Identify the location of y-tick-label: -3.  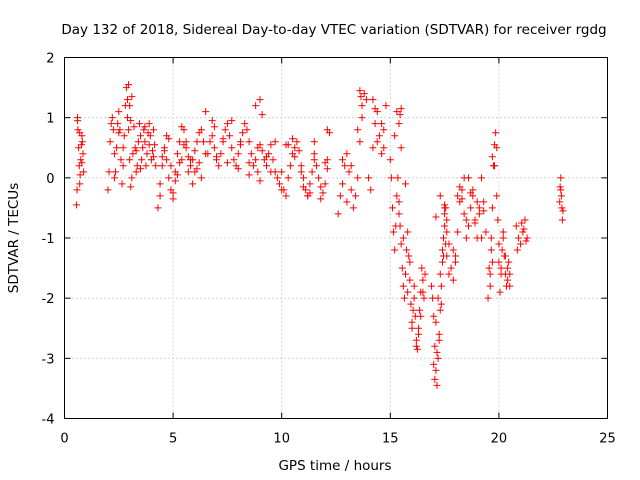
(48, 359).